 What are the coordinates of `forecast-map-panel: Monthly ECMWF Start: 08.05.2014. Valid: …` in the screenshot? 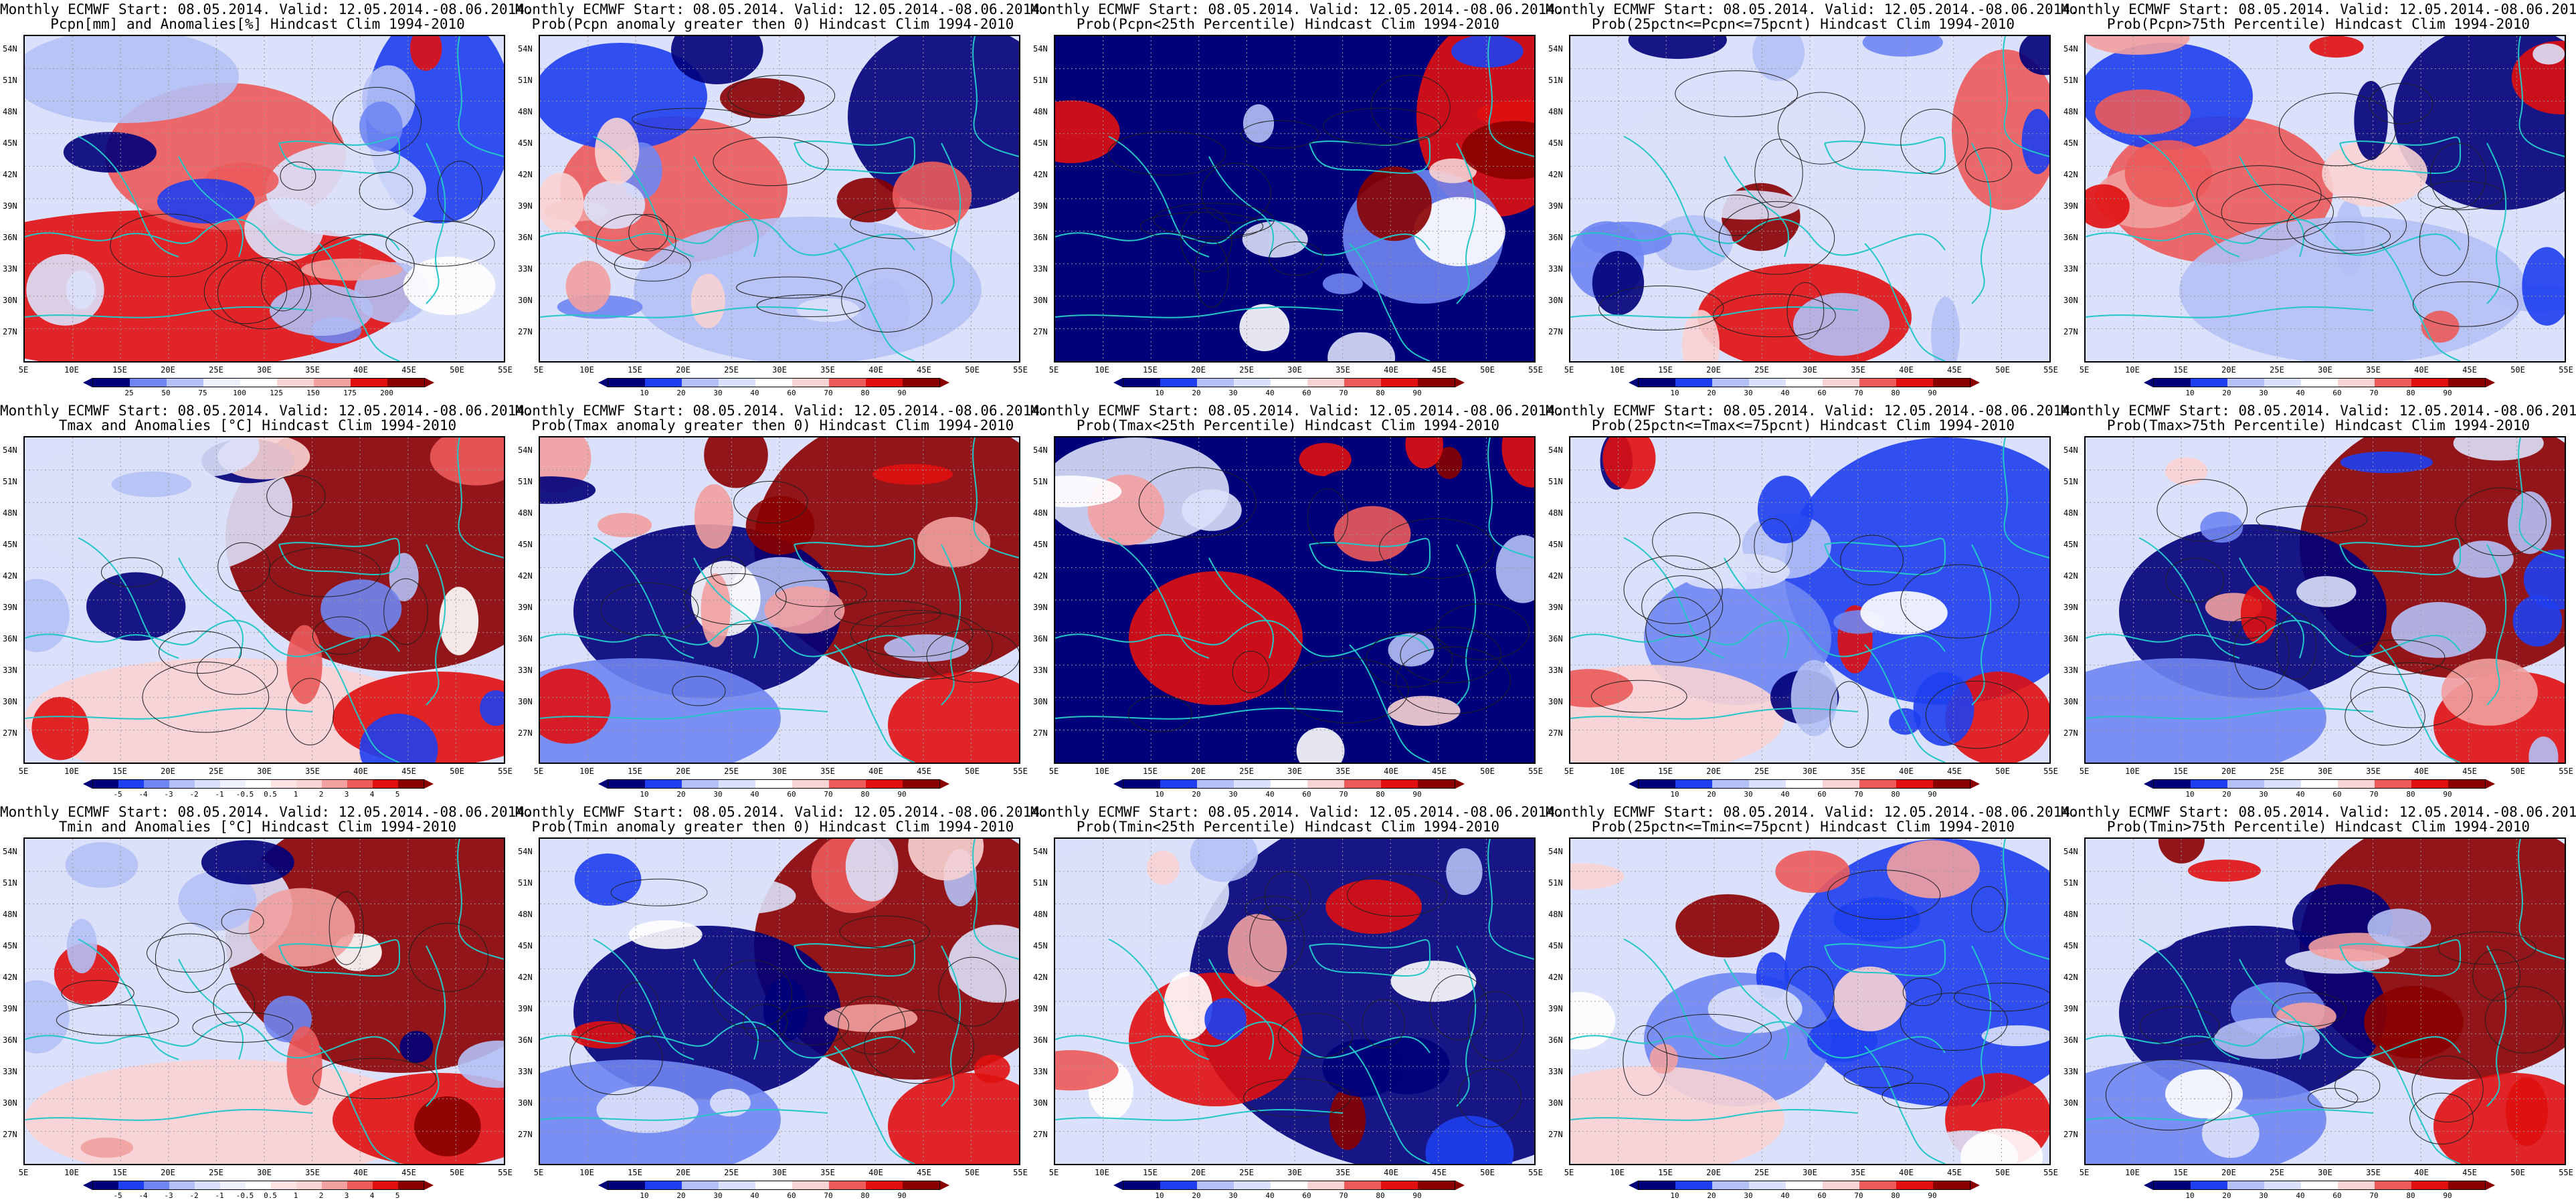 It's located at (266, 602).